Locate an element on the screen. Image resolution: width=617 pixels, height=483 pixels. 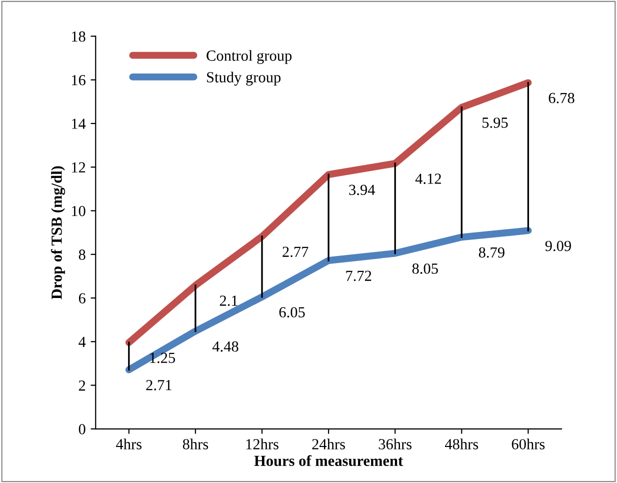
annotation: 4.12 is located at coordinates (428, 179).